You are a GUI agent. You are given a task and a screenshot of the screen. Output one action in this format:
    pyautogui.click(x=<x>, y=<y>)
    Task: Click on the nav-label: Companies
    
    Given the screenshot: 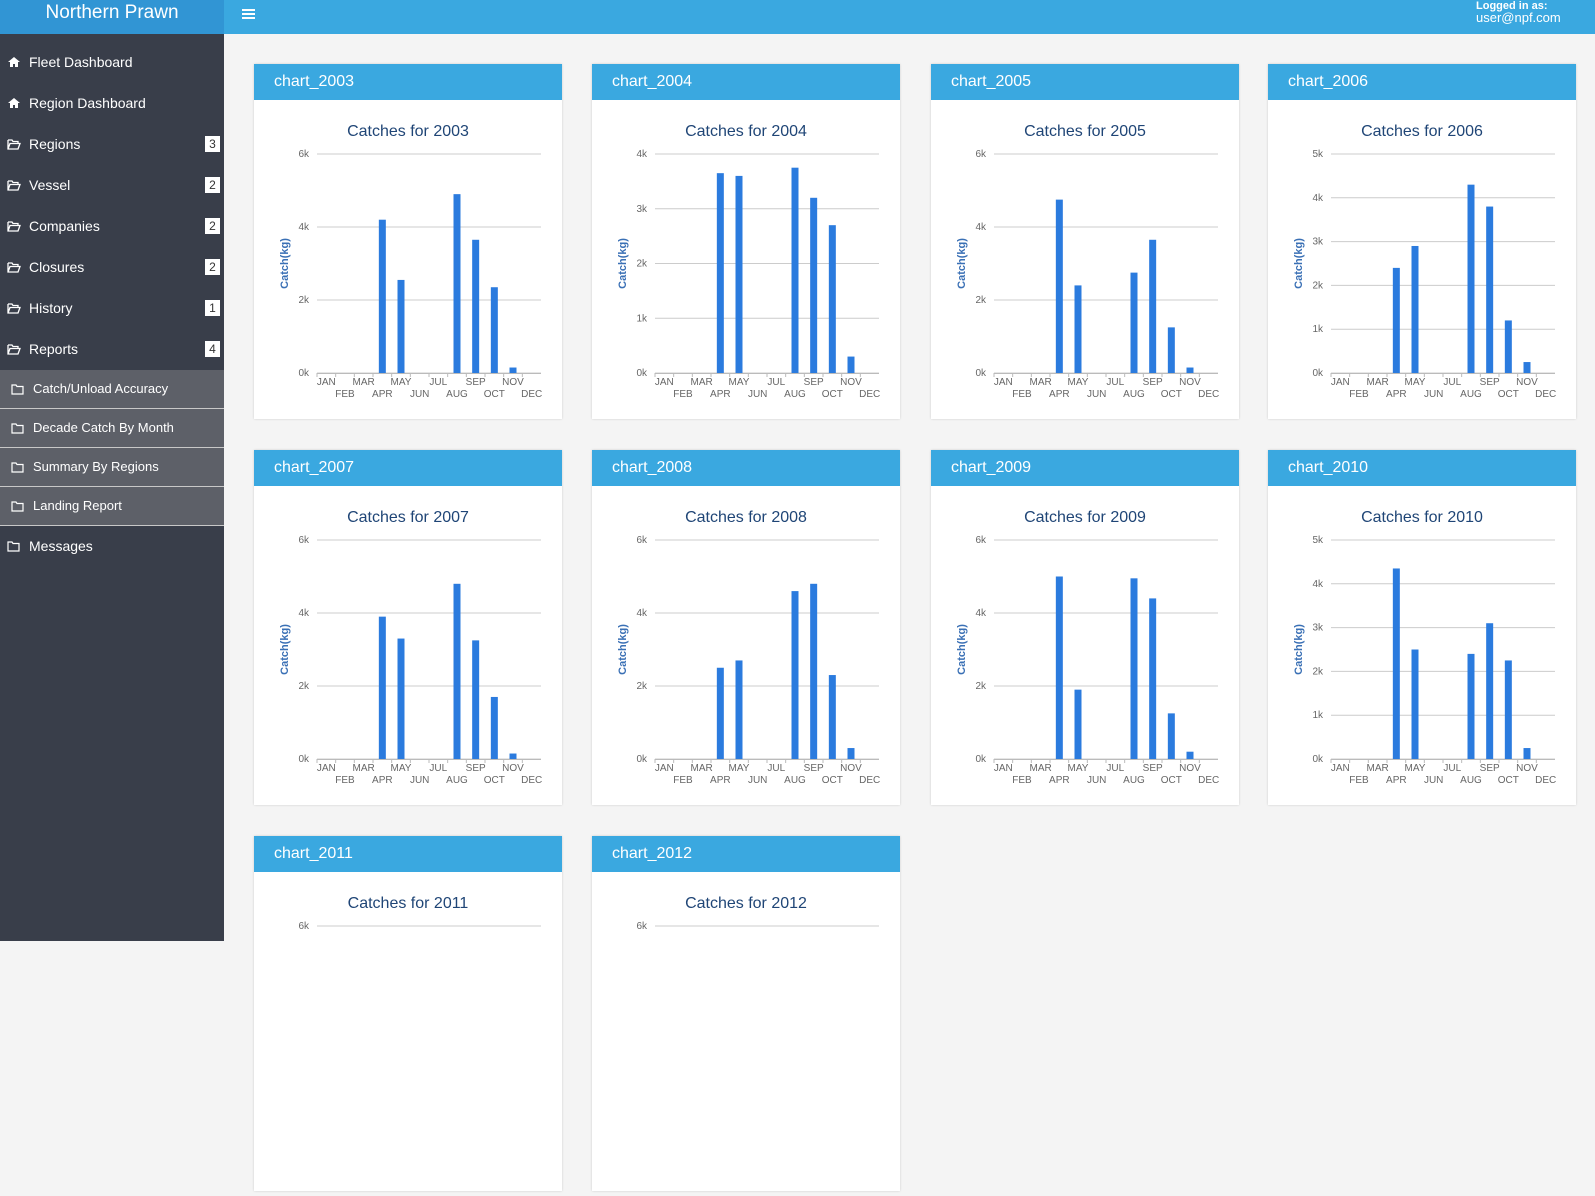 What is the action you would take?
    pyautogui.click(x=64, y=226)
    